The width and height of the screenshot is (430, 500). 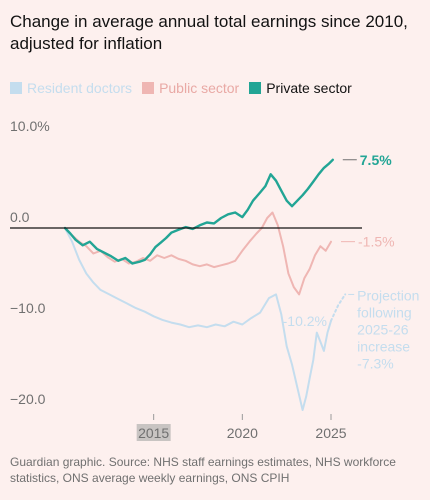 What do you see at coordinates (383, 346) in the screenshot?
I see `projection-label-line: increase` at bounding box center [383, 346].